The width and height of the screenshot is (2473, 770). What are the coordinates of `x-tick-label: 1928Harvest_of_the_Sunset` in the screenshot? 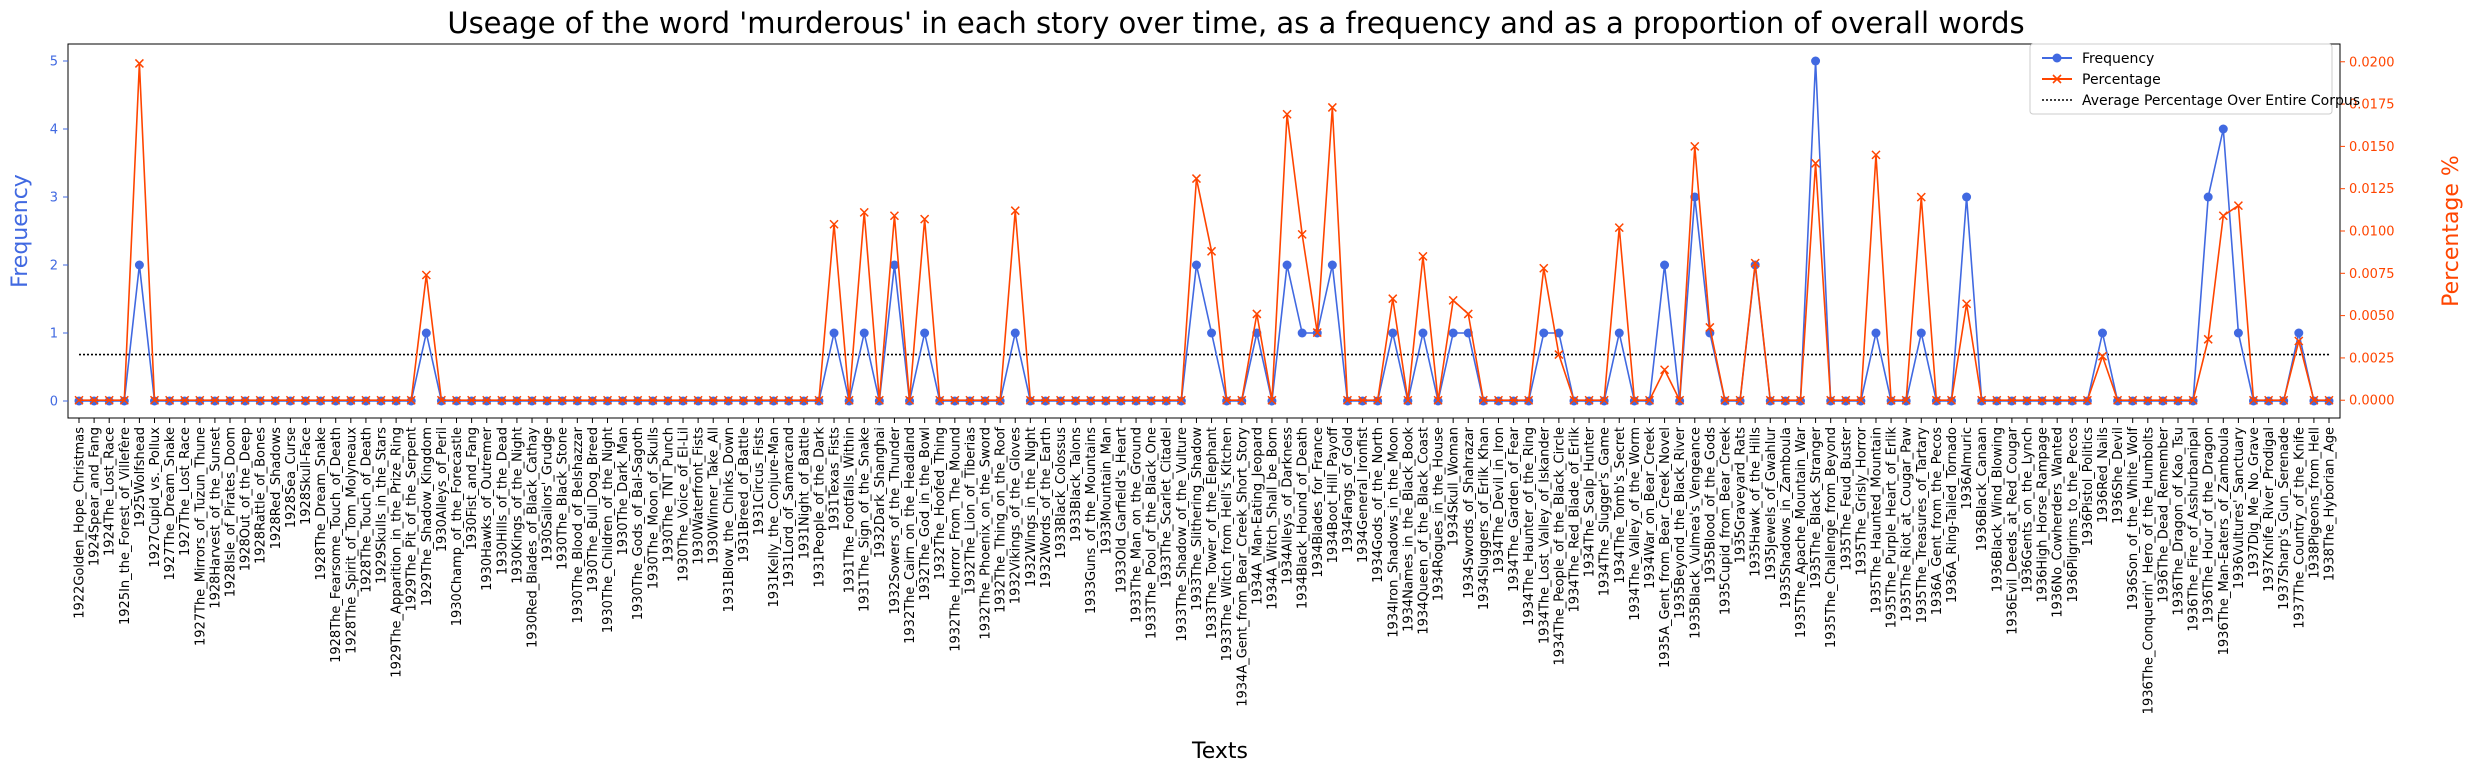 It's located at (215, 518).